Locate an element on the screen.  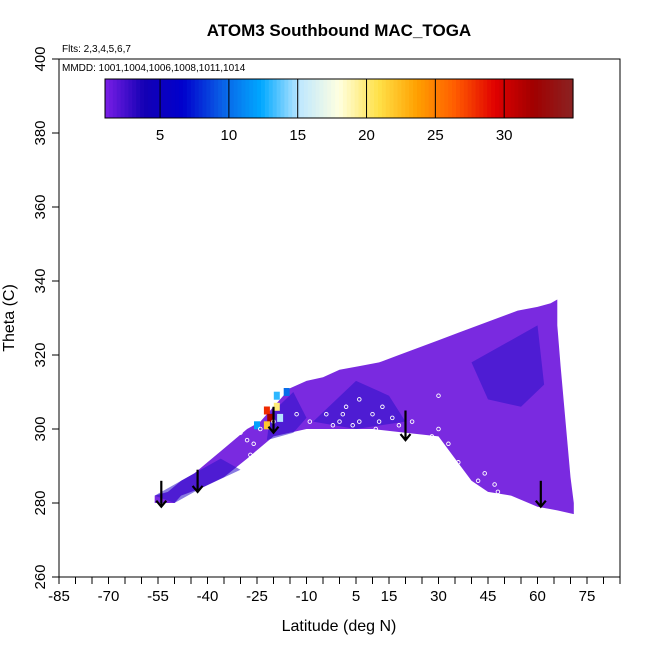
x-tick-label-6: 5 is located at coordinates (356, 596).